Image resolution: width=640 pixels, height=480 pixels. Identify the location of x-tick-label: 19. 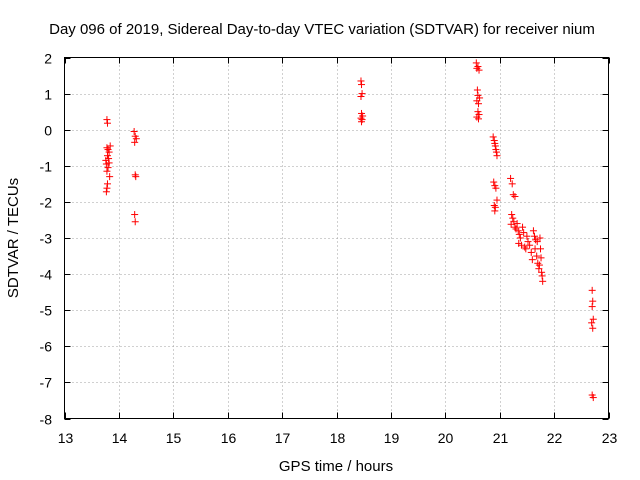
(392, 438).